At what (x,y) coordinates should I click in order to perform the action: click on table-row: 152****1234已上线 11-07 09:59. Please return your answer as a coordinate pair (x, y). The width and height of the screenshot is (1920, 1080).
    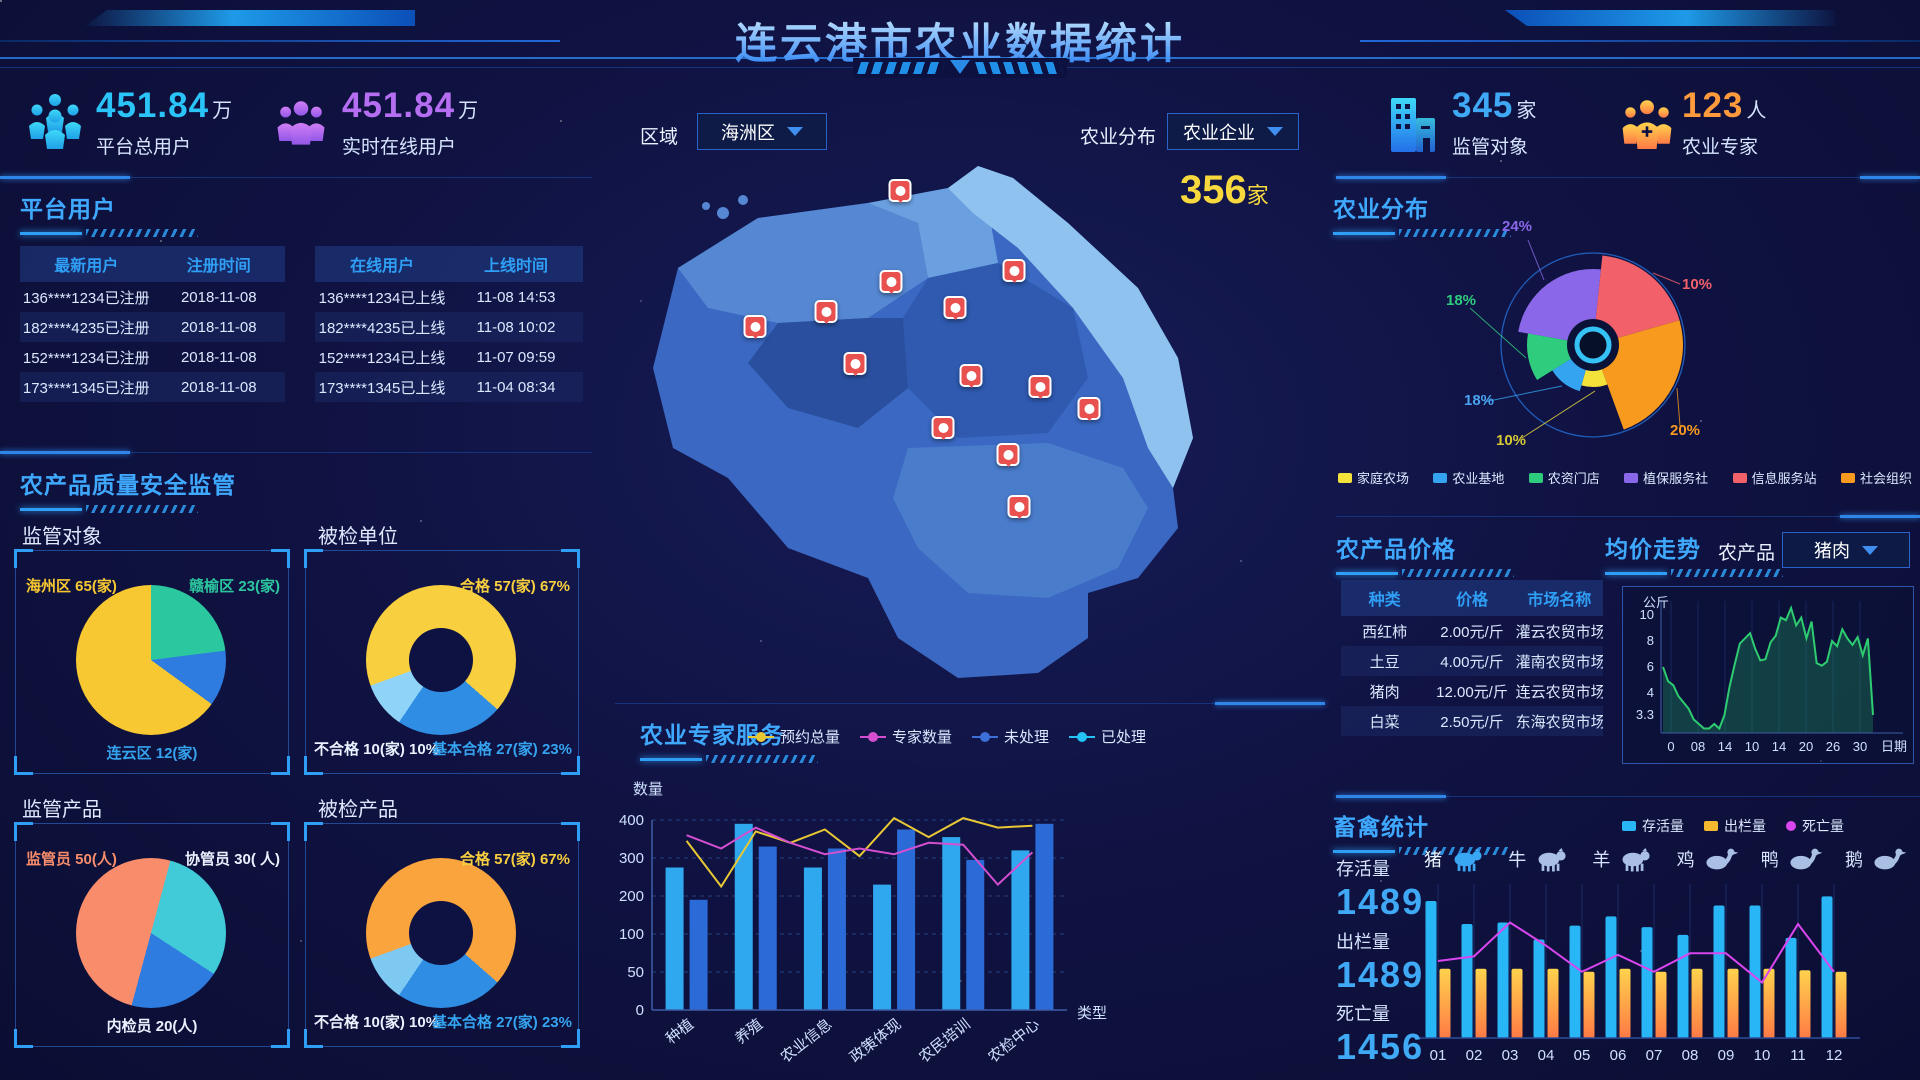
    Looking at the image, I should click on (449, 357).